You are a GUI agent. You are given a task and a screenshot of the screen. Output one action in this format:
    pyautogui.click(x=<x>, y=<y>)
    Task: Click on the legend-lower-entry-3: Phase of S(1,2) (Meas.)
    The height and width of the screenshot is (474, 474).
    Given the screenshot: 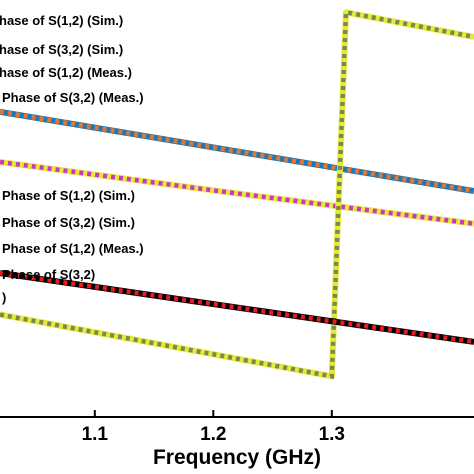 What is the action you would take?
    pyautogui.click(x=73, y=248)
    